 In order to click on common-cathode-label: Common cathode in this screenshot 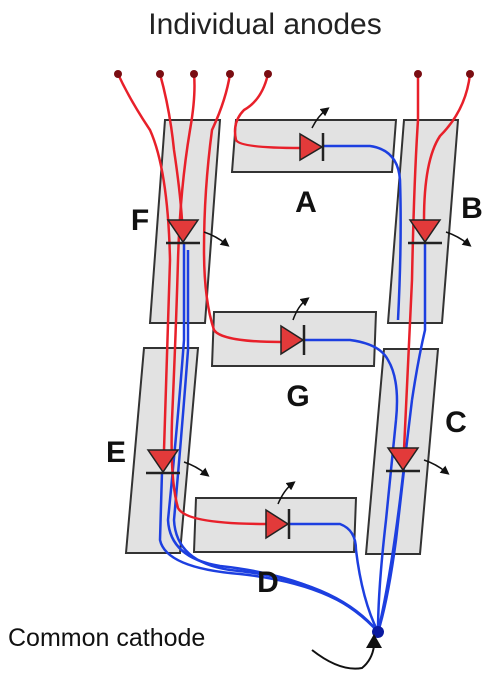, I will do `click(106, 638)`.